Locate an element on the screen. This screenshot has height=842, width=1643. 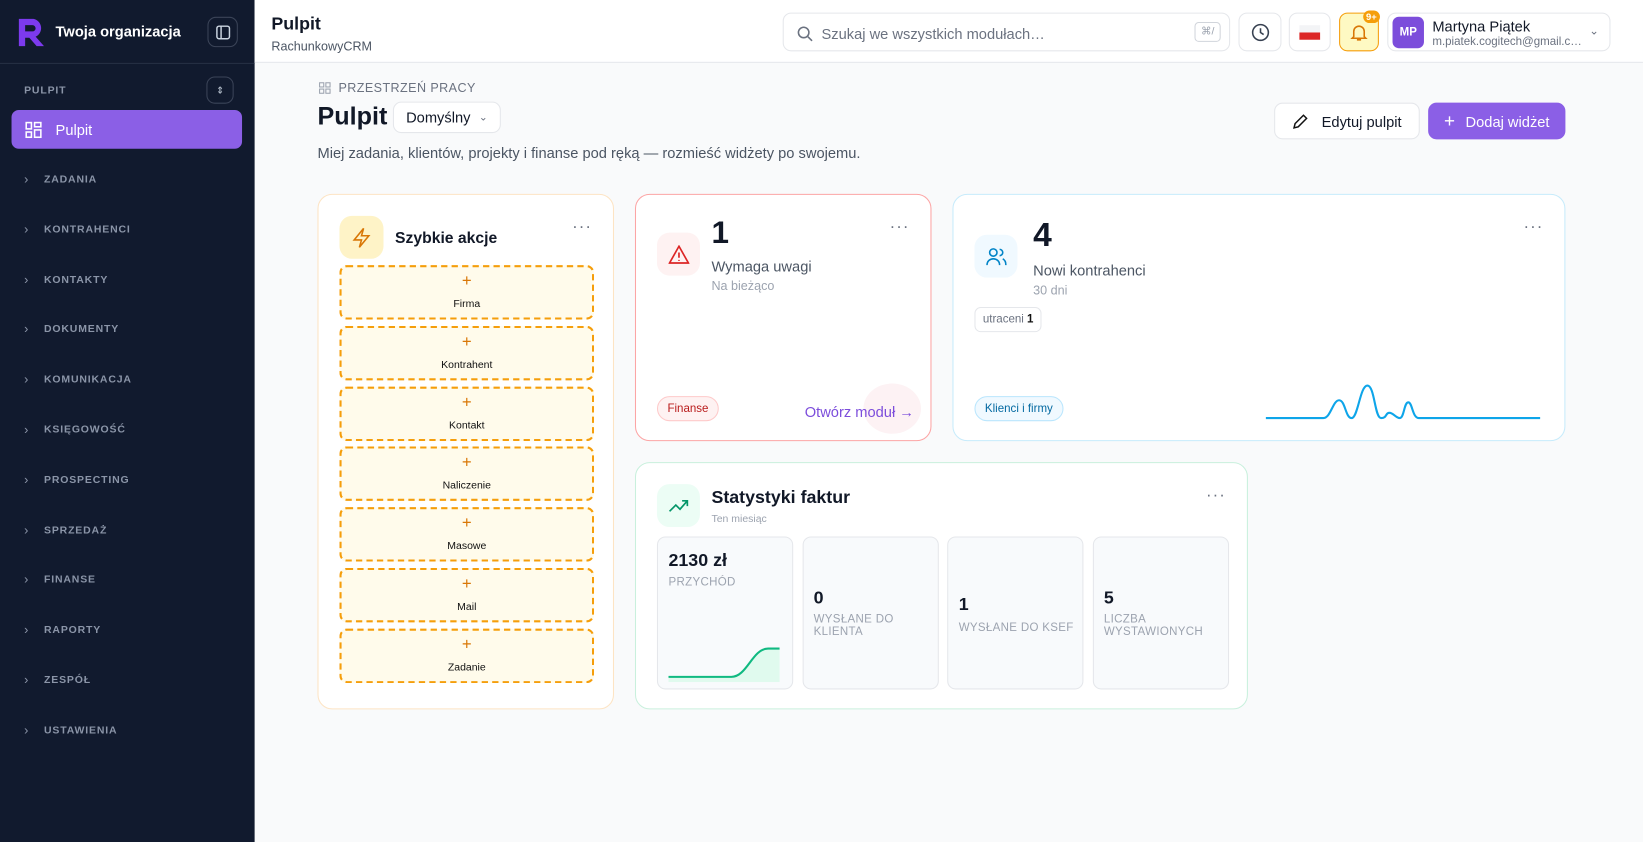
history-button is located at coordinates (1260, 32).